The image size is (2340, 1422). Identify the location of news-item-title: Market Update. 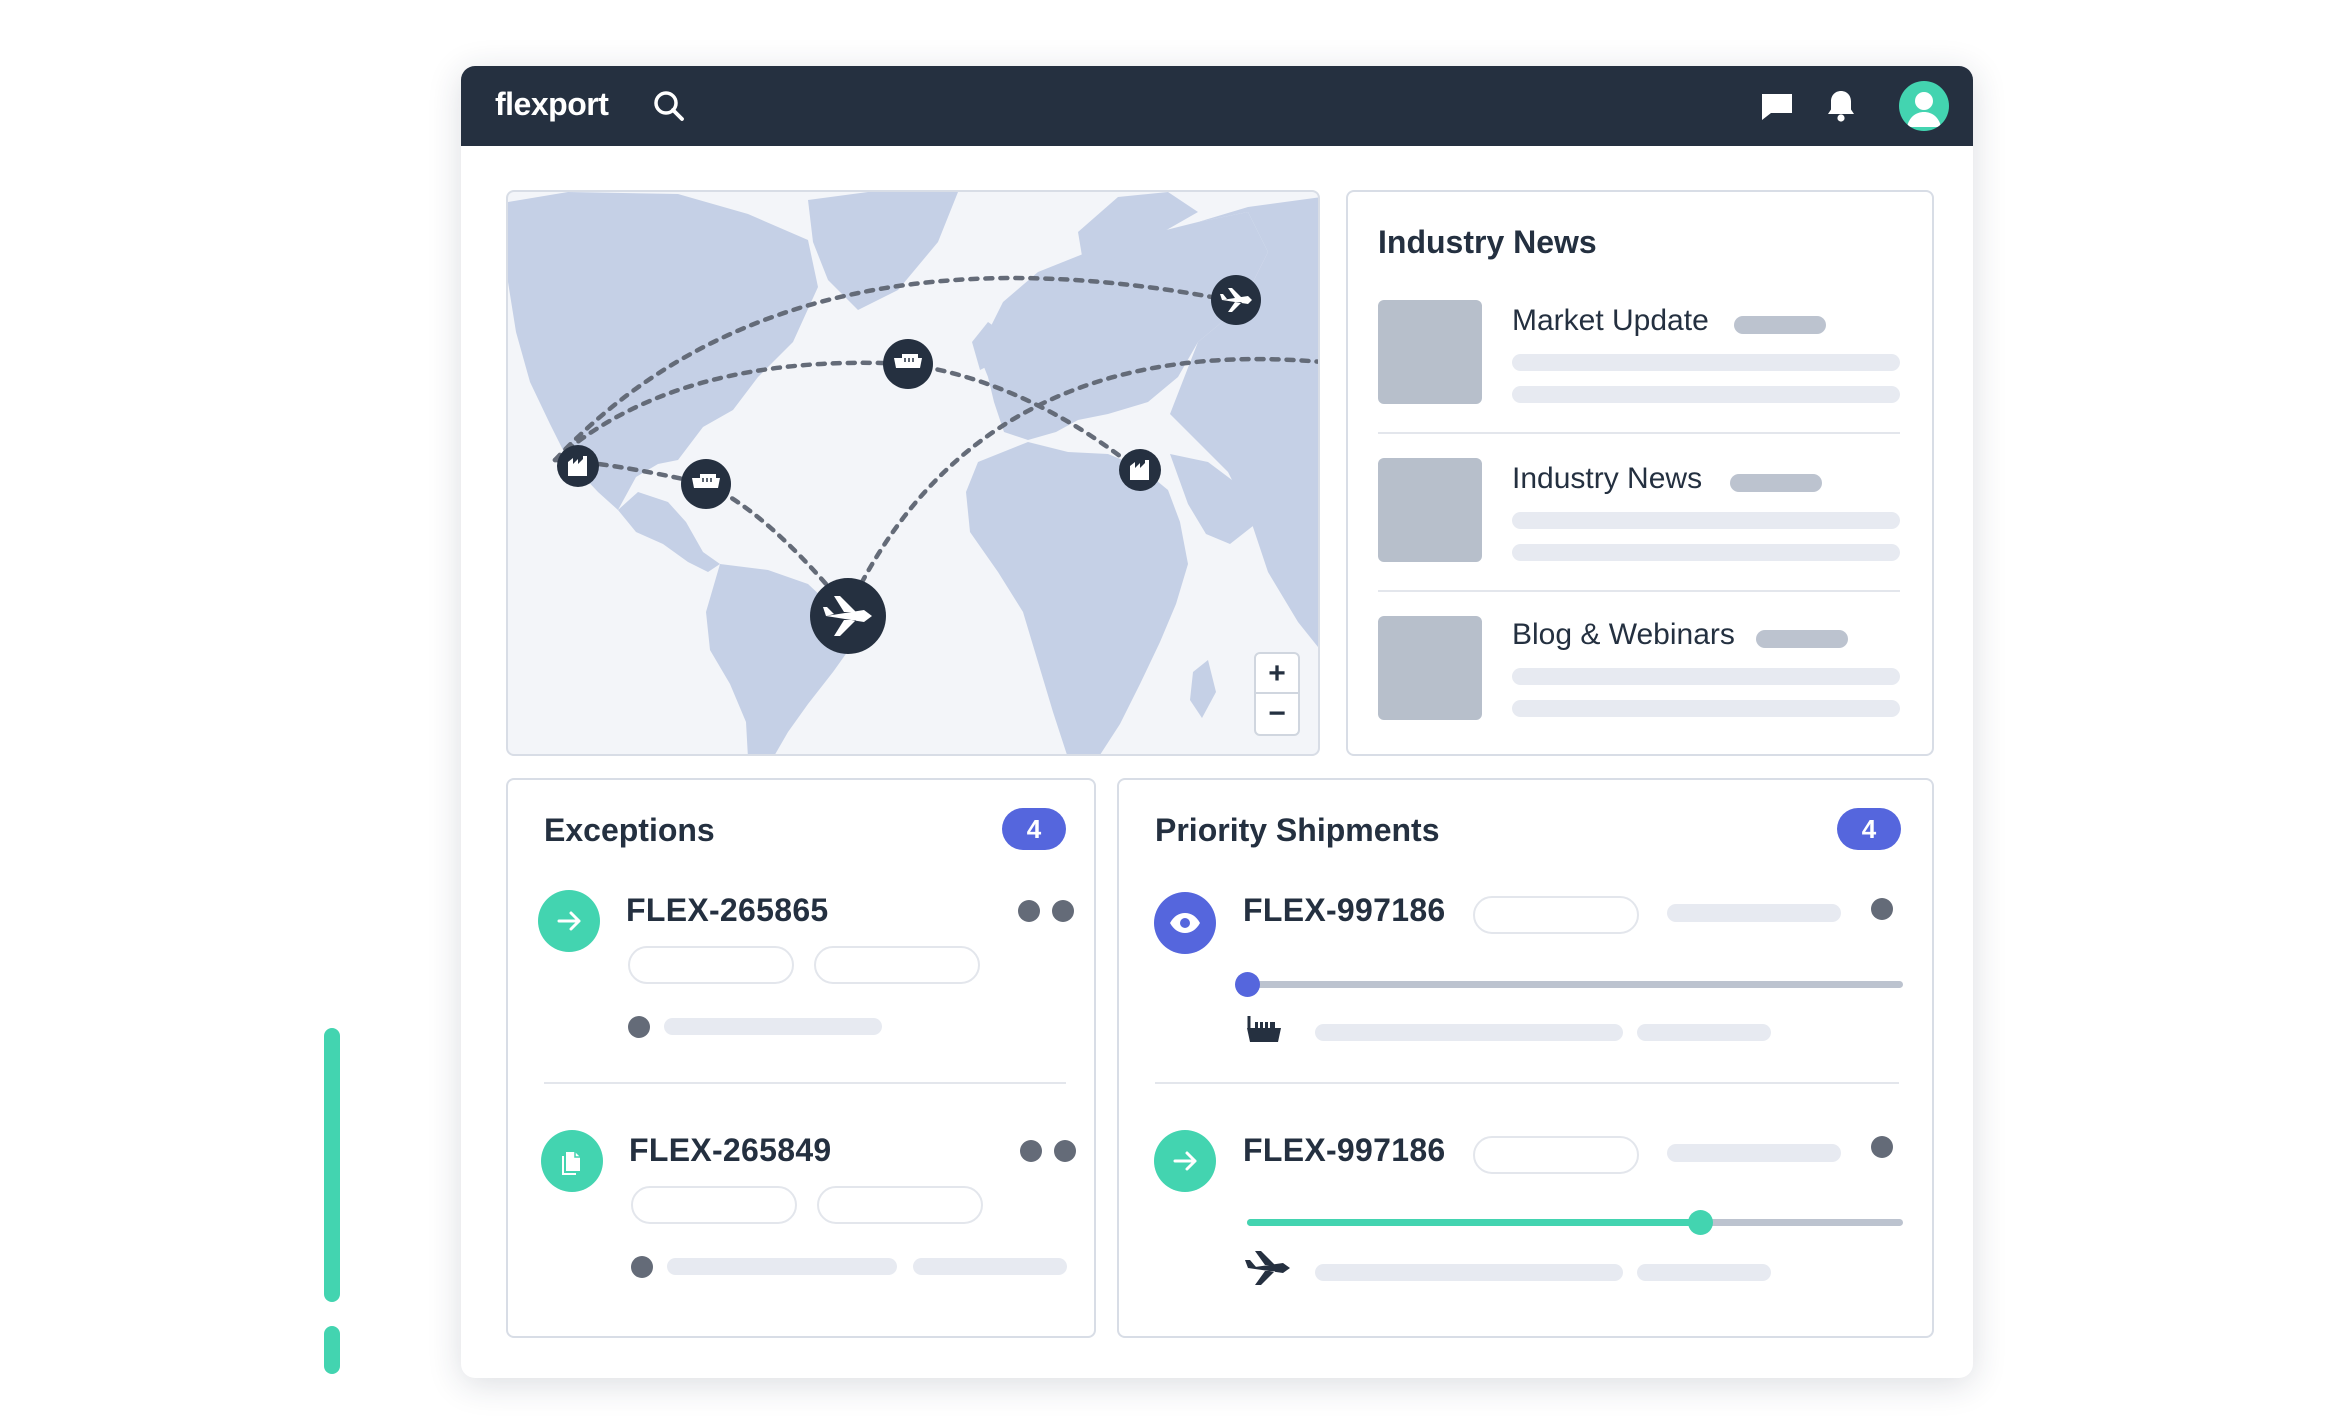
(1610, 320).